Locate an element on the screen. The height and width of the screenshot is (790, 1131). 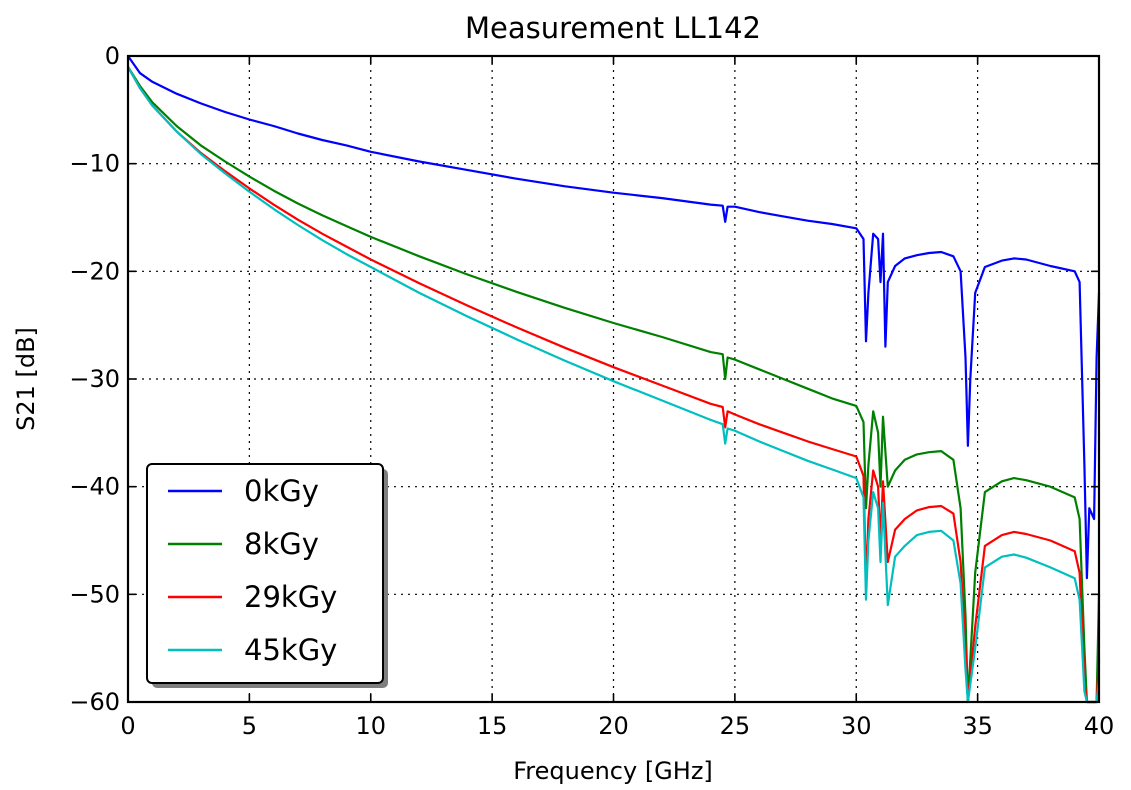
y-tick-label: −40 is located at coordinates (94, 487).